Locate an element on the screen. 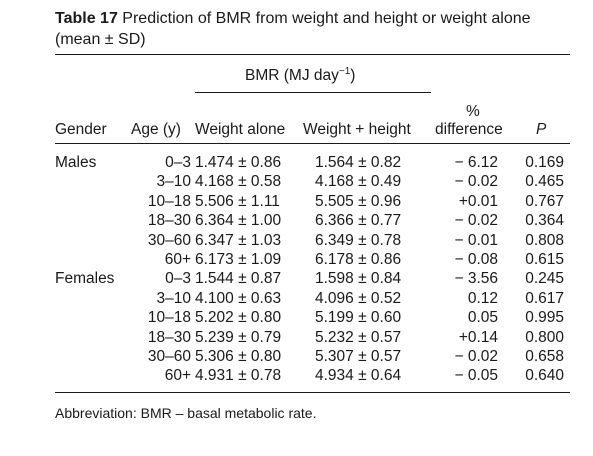 This screenshot has height=456, width=593. col-header-age: Age (y) is located at coordinates (156, 129).